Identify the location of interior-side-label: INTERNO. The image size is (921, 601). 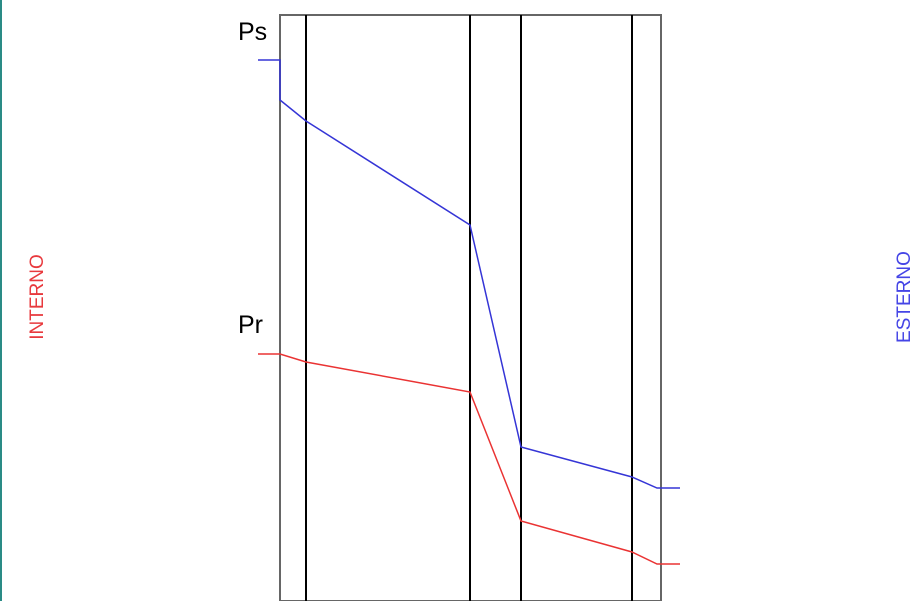
(37, 297).